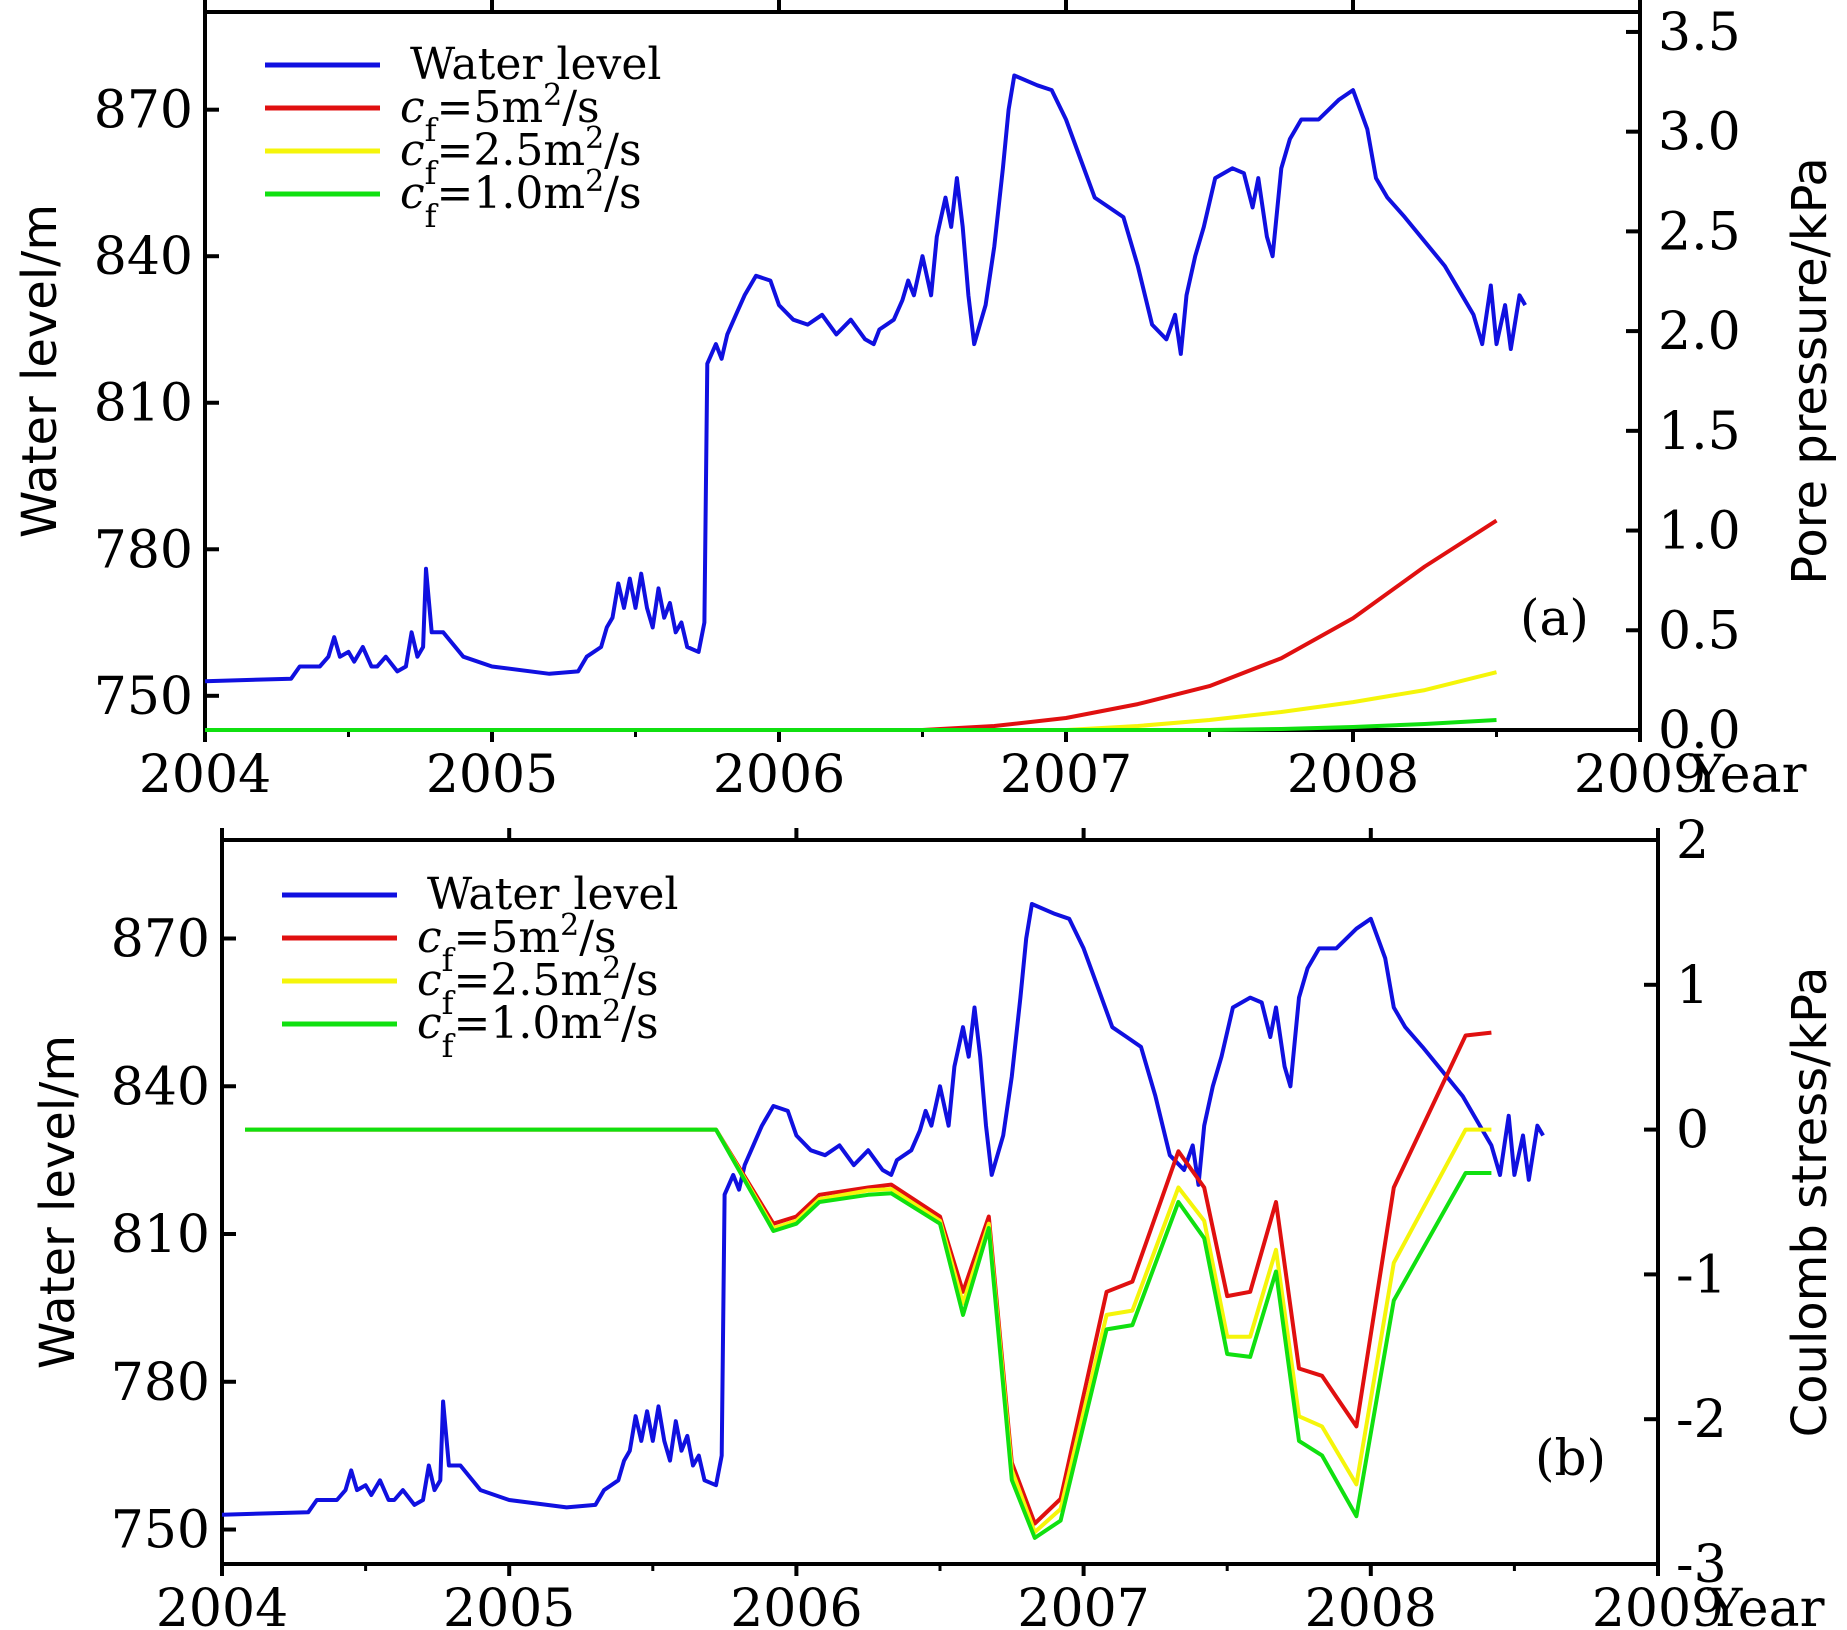 The height and width of the screenshot is (1630, 1847). Describe the element at coordinates (1692, 841) in the screenshot. I see `y-right-tick-label-2: 2` at that location.